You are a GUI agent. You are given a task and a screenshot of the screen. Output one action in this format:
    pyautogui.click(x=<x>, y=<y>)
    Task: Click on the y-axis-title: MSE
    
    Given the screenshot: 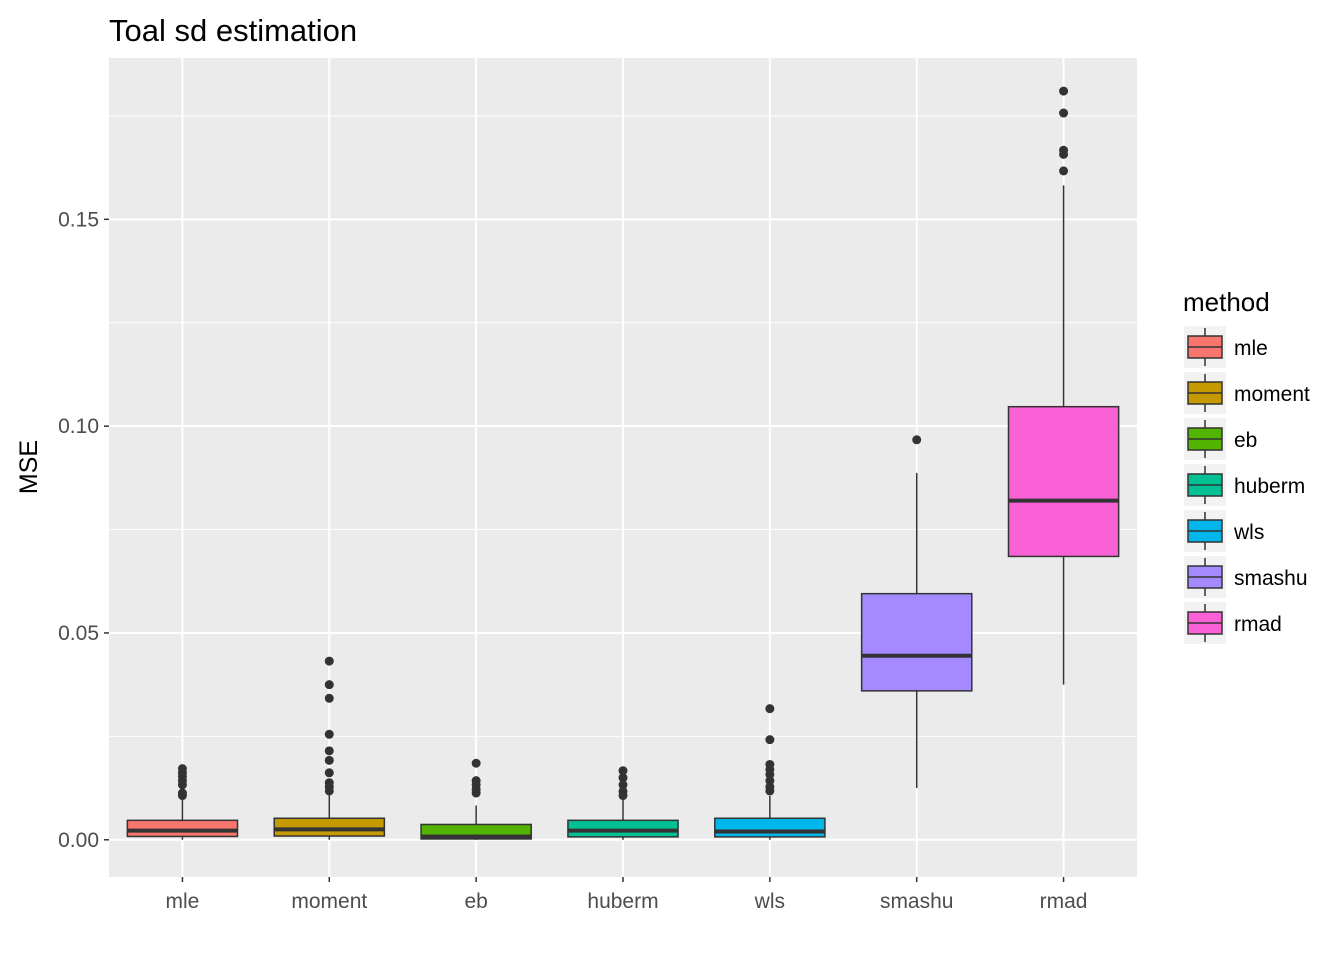 What is the action you would take?
    pyautogui.click(x=29, y=467)
    